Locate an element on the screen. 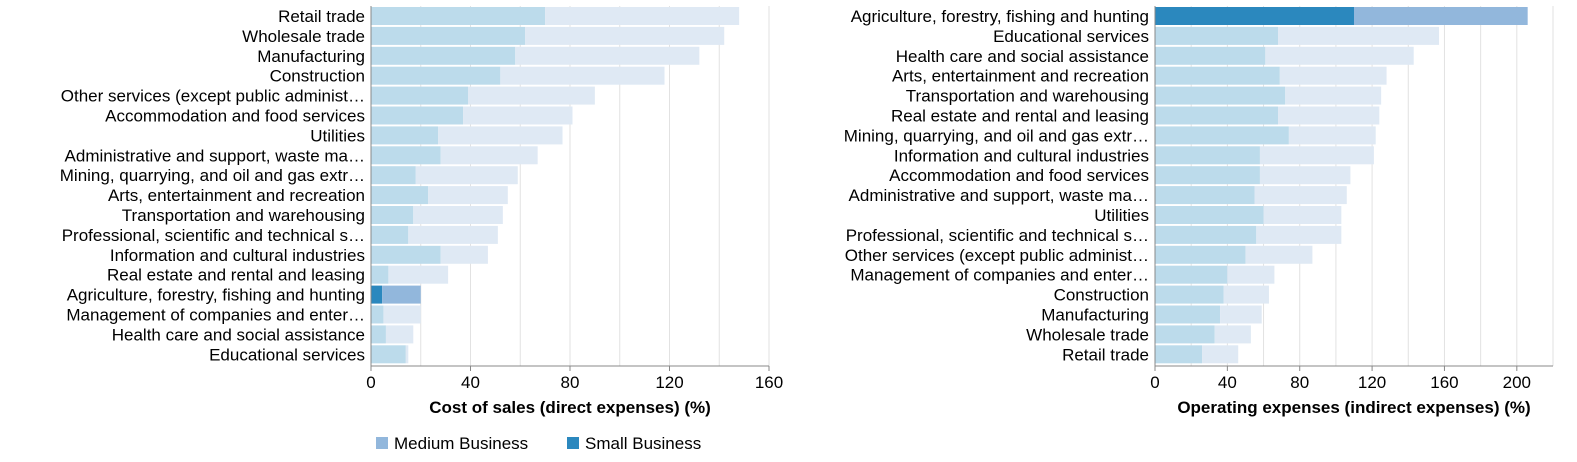 The width and height of the screenshot is (1577, 462). x-axis-title: Cost of sales (direct expenses) (%) is located at coordinates (570, 407).